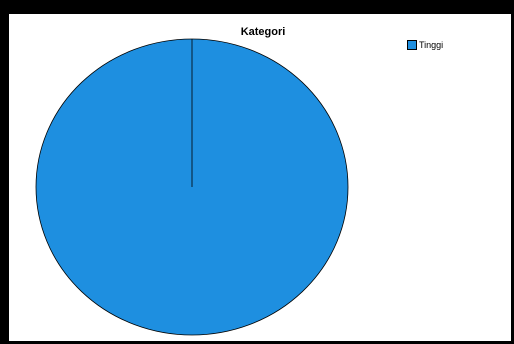 The image size is (514, 344). Describe the element at coordinates (263, 32) in the screenshot. I see `chart-title: Kategori` at that location.